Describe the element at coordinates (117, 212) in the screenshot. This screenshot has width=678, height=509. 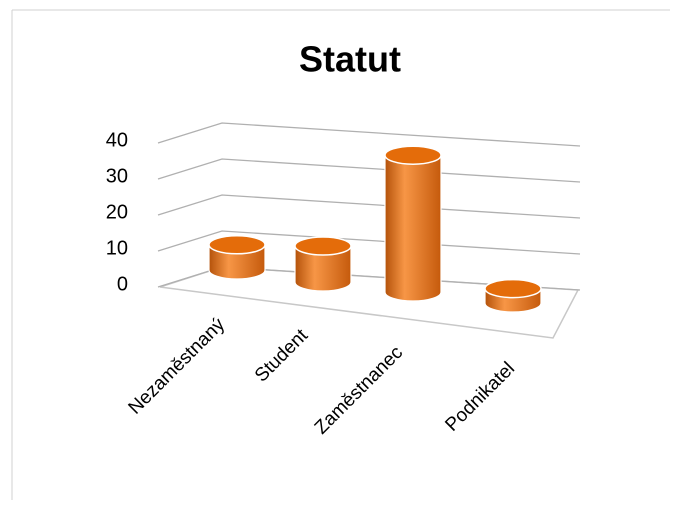
I see `y-tick-label: 20` at that location.